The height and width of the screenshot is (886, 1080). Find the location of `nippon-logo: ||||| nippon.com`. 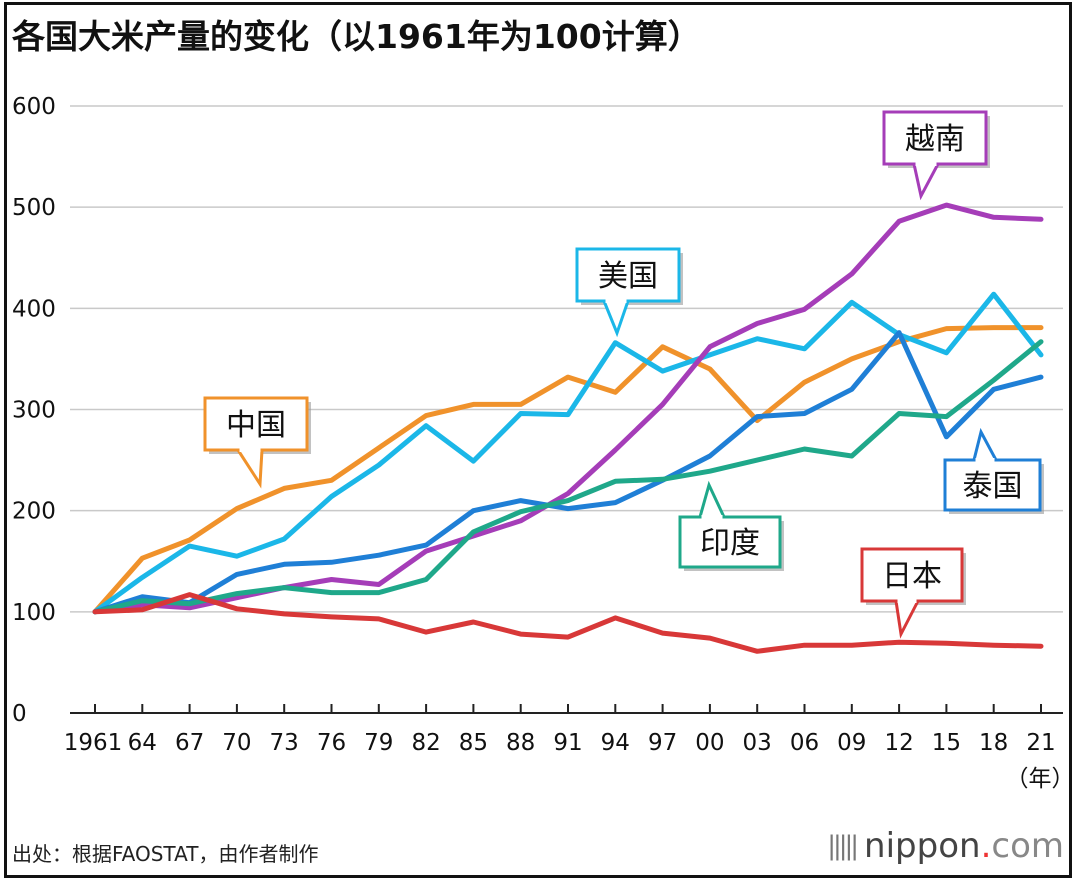

nippon-logo: ||||| nippon.com is located at coordinates (945, 846).